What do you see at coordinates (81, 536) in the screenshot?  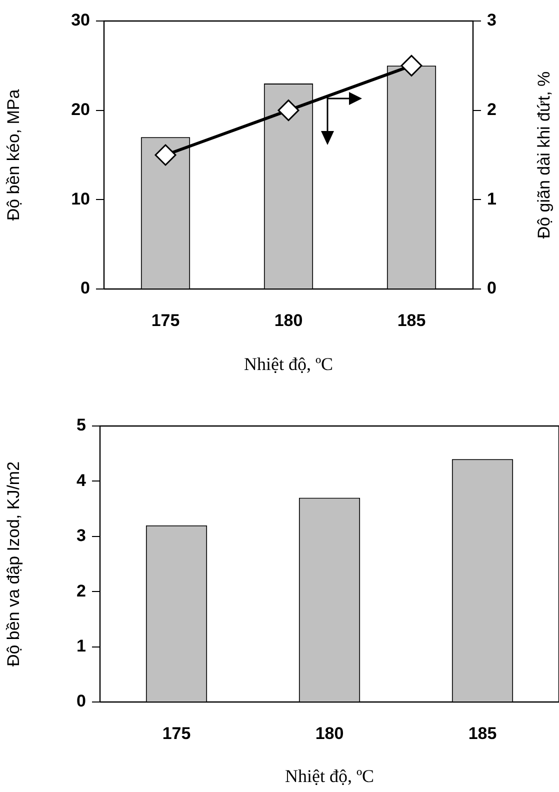 I see `y-tick-label: 3` at bounding box center [81, 536].